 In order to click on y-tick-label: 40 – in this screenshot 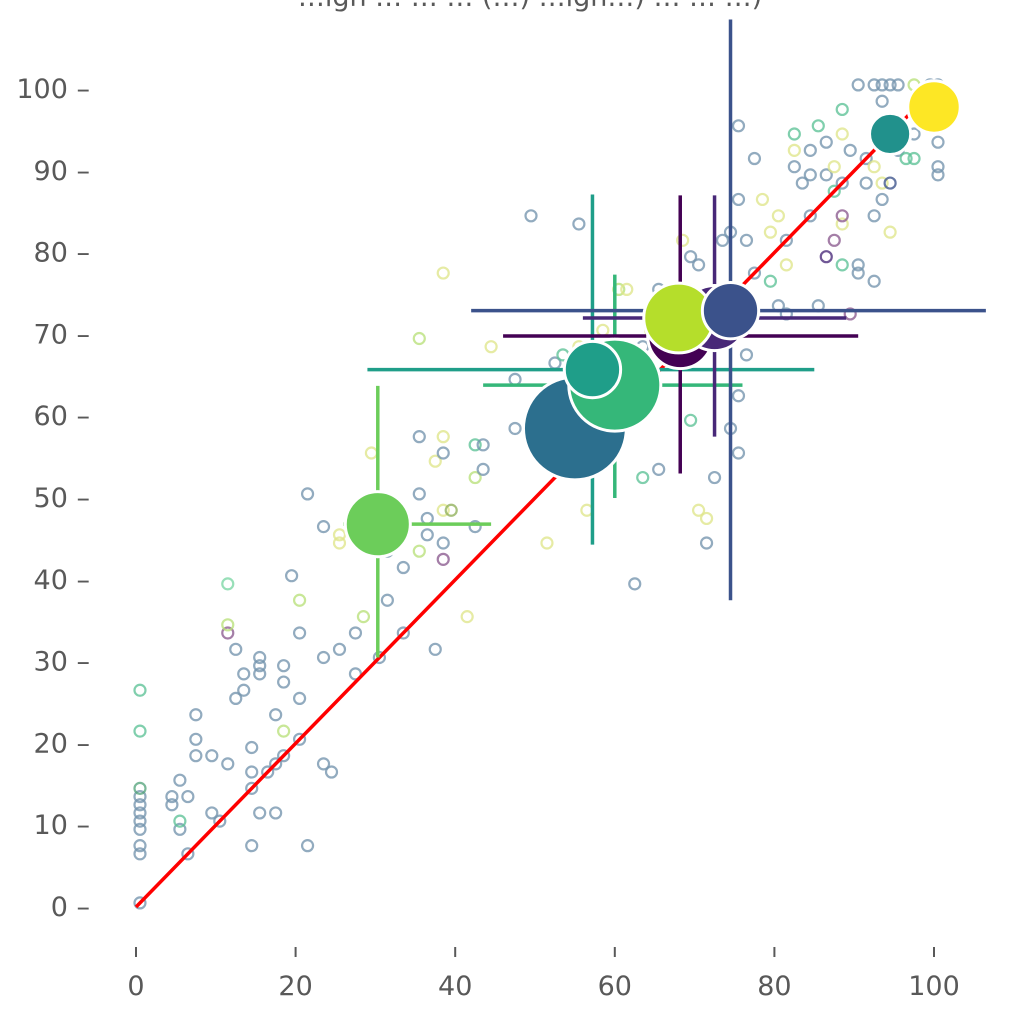, I will do `click(62, 580)`.